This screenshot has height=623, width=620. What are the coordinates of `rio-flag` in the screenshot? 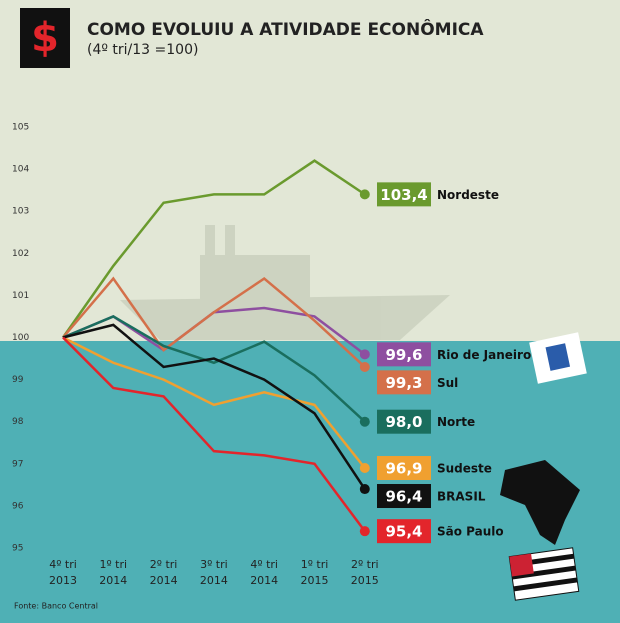 It's located at (558, 358).